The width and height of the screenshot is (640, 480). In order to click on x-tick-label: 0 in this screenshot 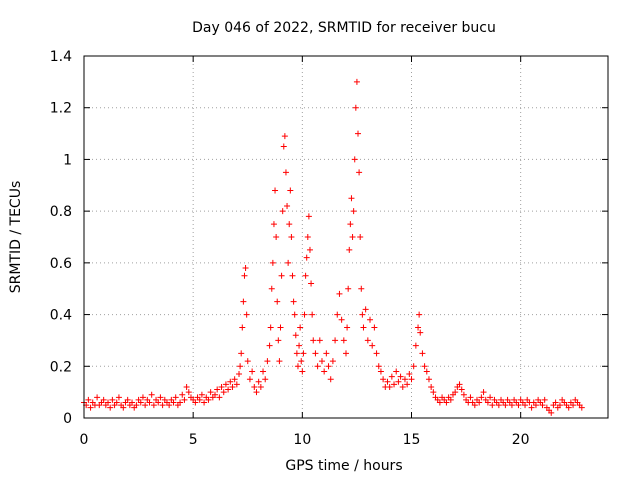, I will do `click(84, 440)`.